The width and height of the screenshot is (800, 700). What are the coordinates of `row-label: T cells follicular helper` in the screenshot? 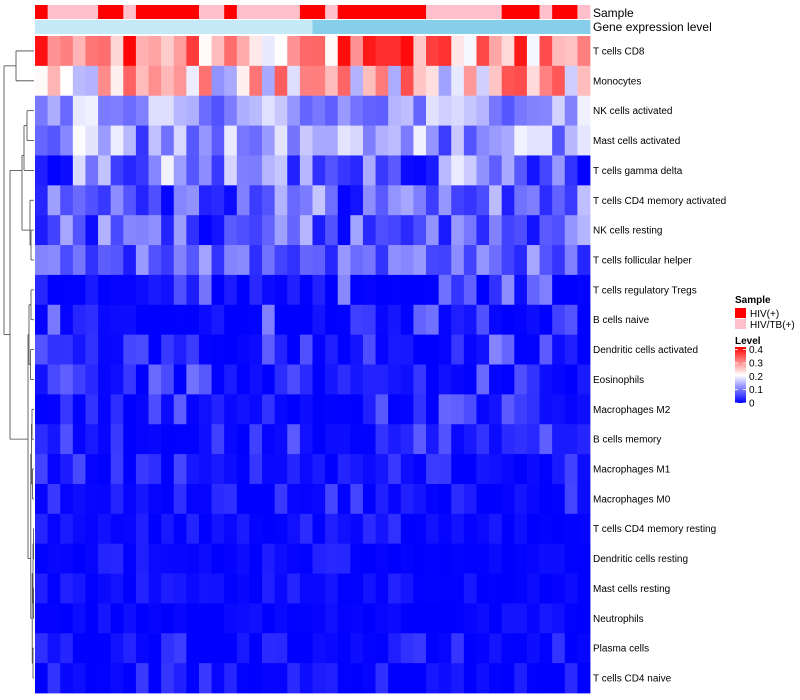 It's located at (642, 261).